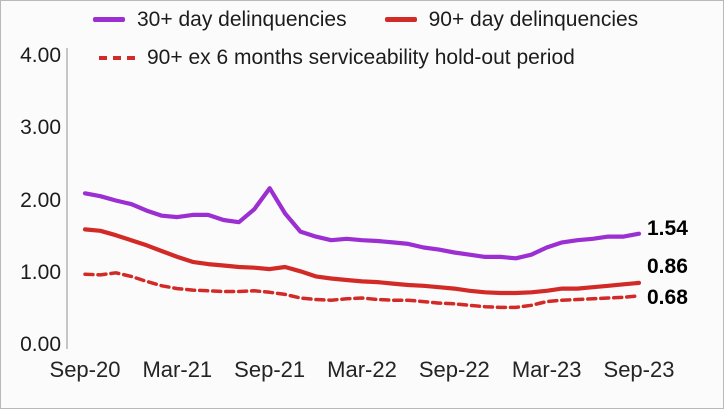 This screenshot has width=724, height=409. What do you see at coordinates (454, 369) in the screenshot?
I see `x-tick-label: Sep-22` at bounding box center [454, 369].